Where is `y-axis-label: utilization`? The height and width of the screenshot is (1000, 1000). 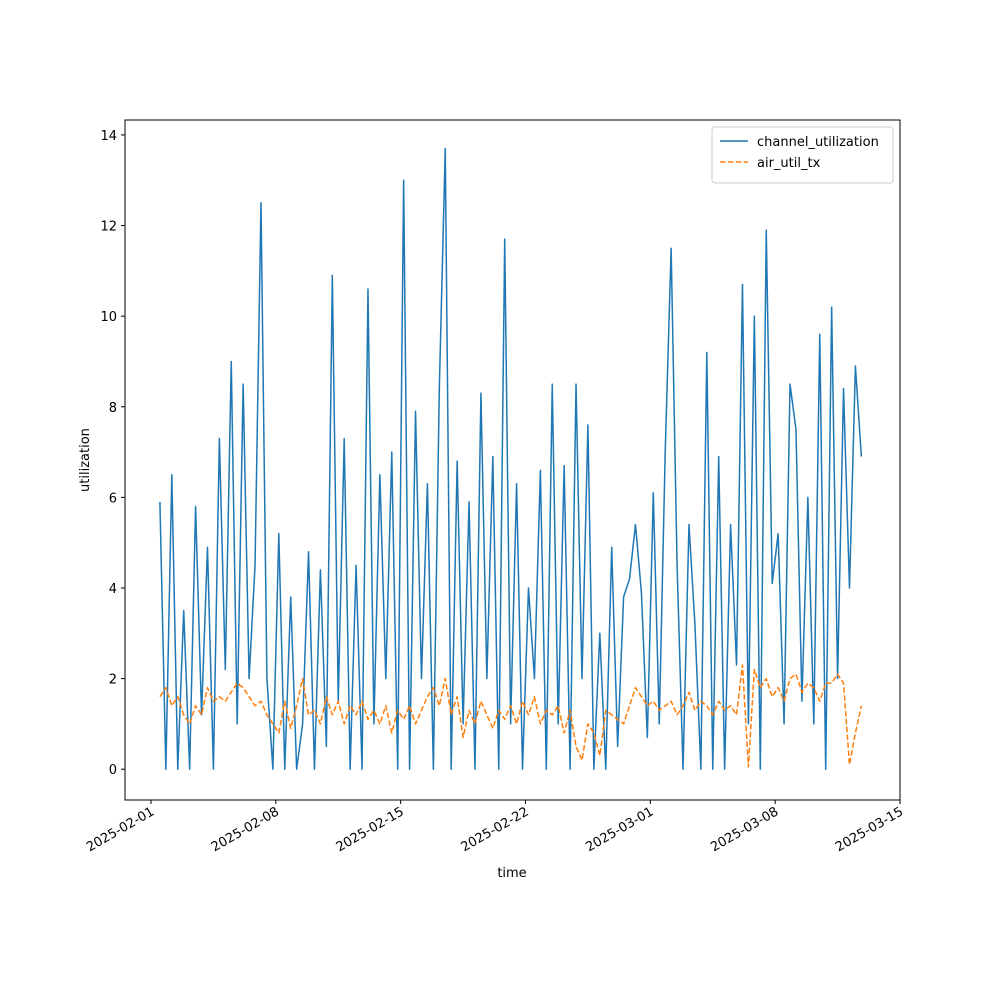
y-axis-label: utilization is located at coordinates (85, 460).